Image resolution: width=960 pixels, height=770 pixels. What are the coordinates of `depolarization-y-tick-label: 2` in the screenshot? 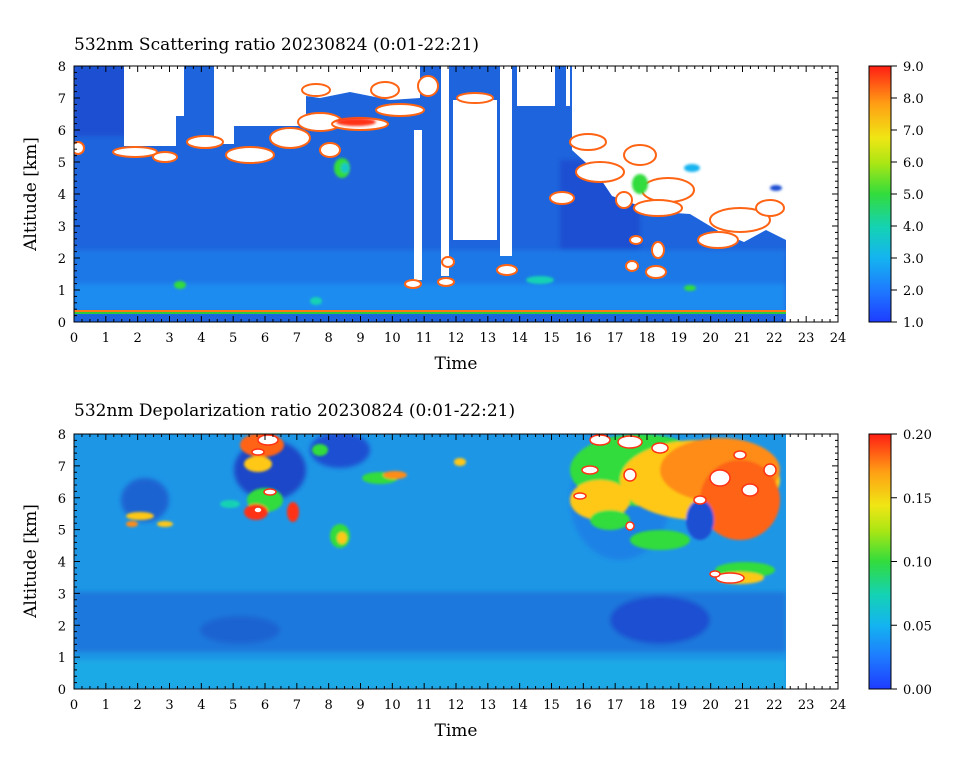 It's located at (62, 626).